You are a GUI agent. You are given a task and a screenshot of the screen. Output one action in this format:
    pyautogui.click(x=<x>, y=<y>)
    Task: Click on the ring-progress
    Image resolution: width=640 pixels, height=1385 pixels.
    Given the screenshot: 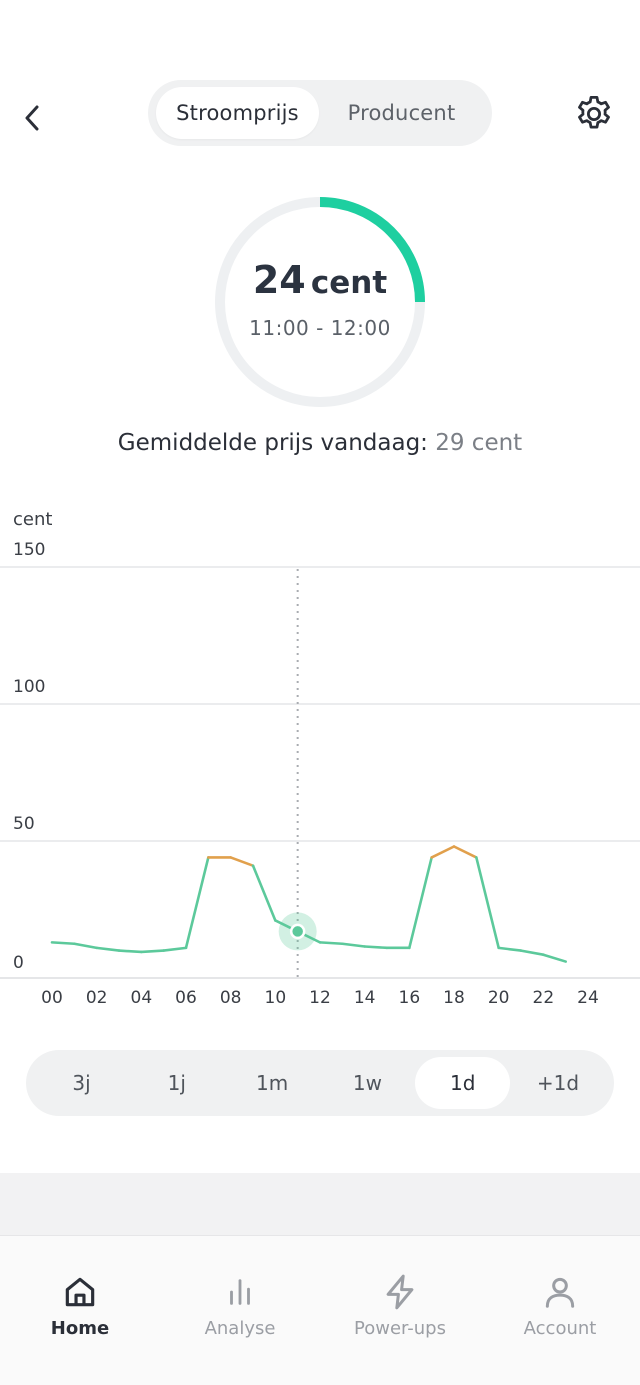 What is the action you would take?
    pyautogui.click(x=372, y=250)
    